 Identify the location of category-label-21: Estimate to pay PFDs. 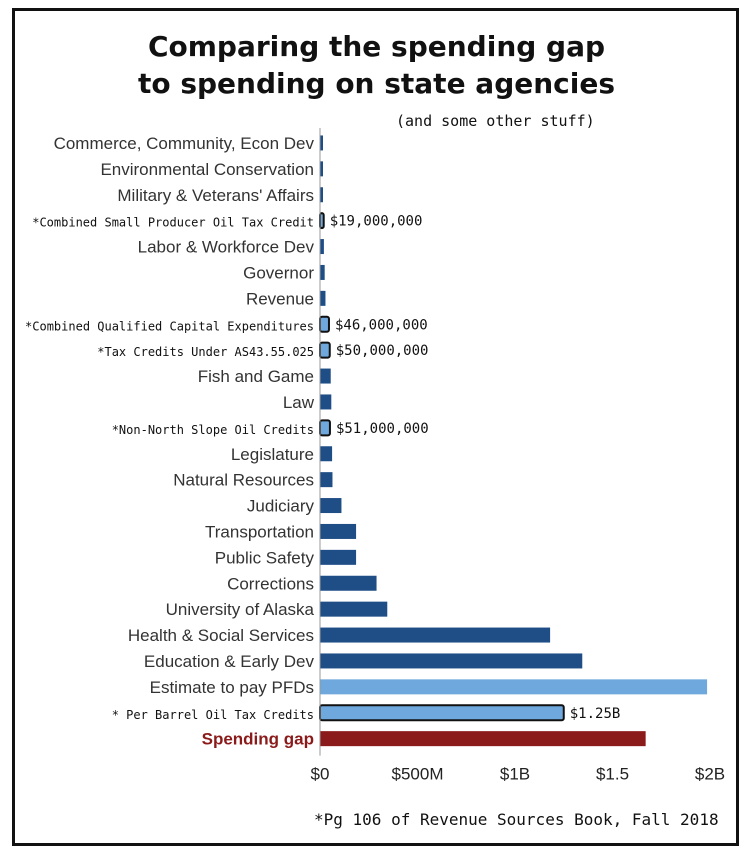
(232, 687).